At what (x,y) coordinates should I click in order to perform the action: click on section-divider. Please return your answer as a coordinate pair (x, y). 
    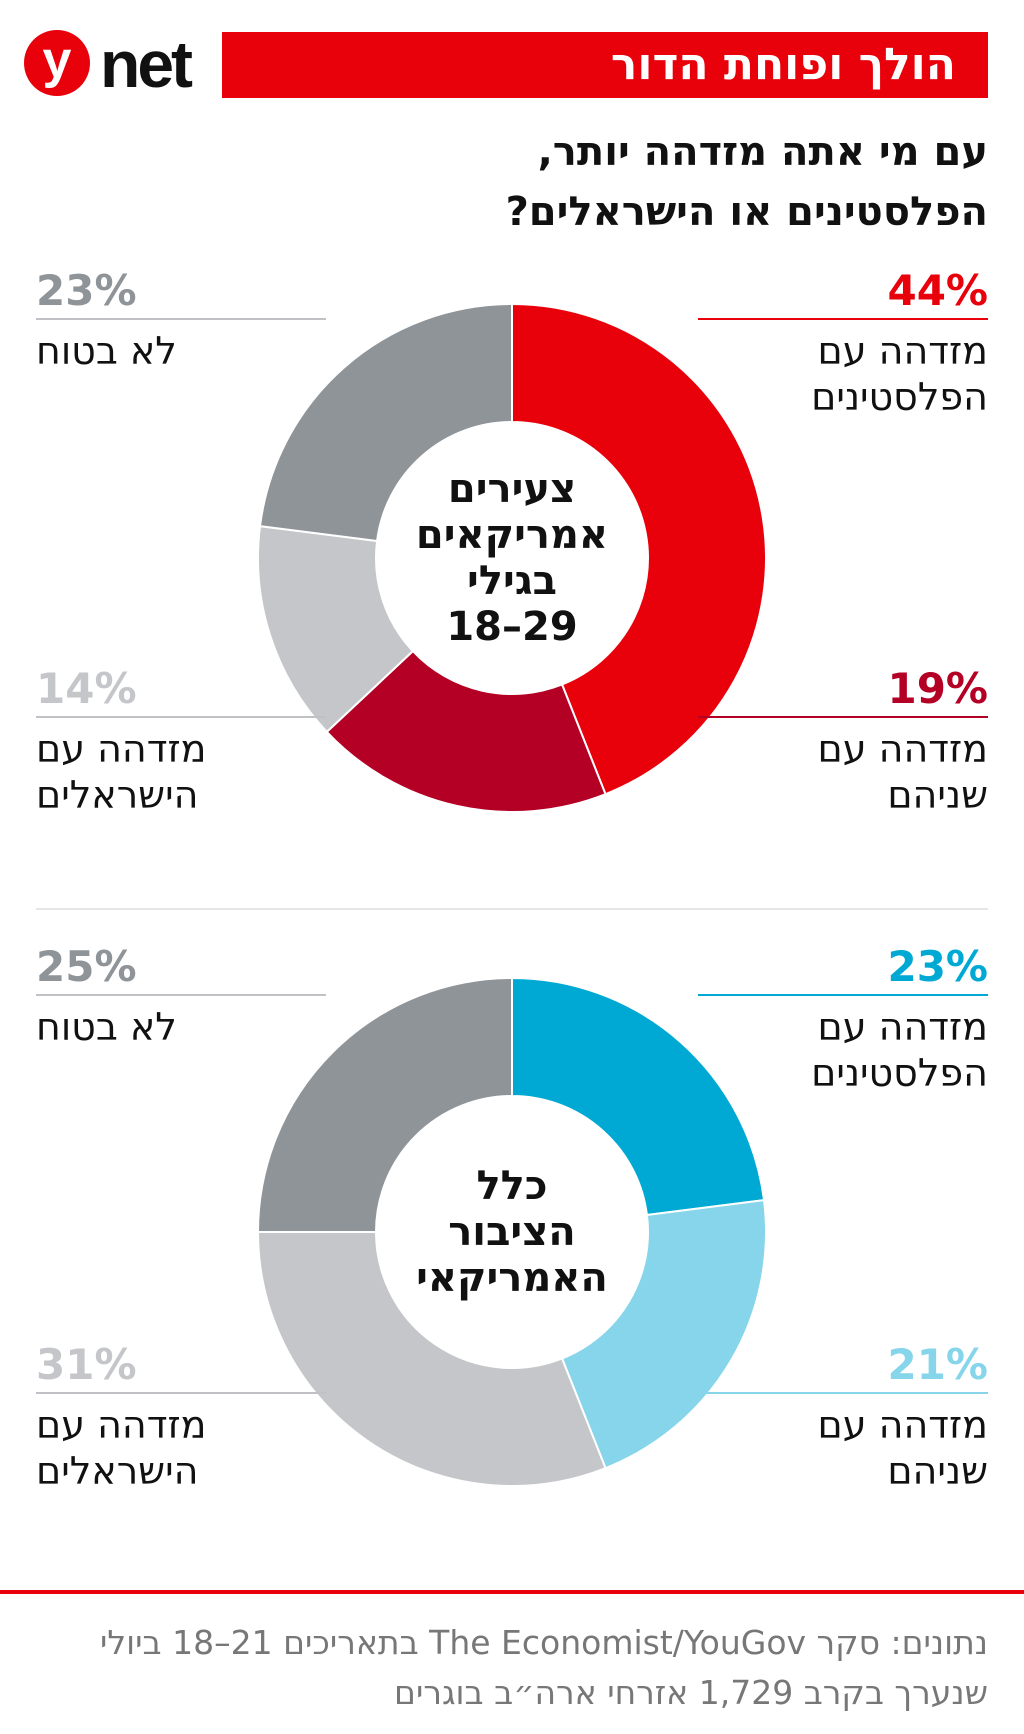
    Looking at the image, I should click on (512, 909).